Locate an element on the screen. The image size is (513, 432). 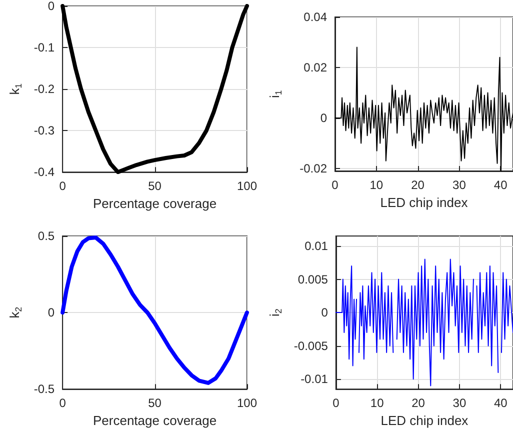
y-axis-title: i2 is located at coordinates (275, 312).